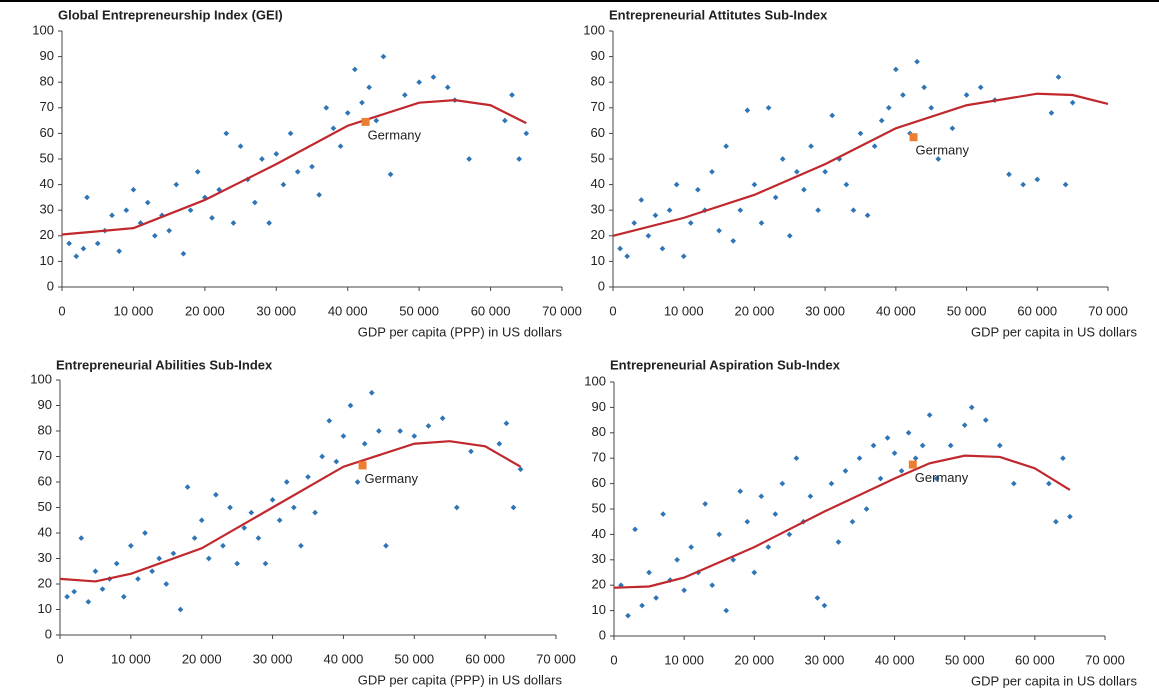  I want to click on x-axis-label: GDP per capita in US dollars, so click(1054, 331).